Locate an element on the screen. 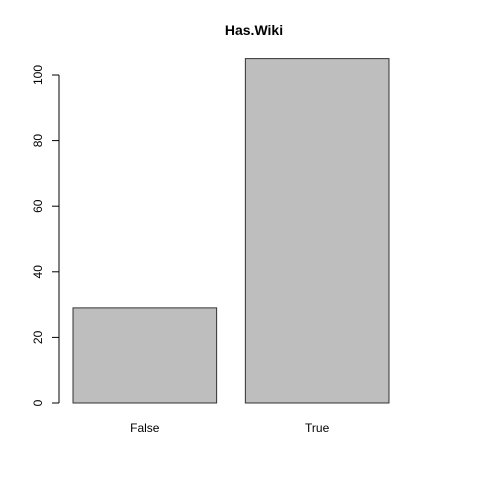  y-tick-label: 80 is located at coordinates (38, 141).